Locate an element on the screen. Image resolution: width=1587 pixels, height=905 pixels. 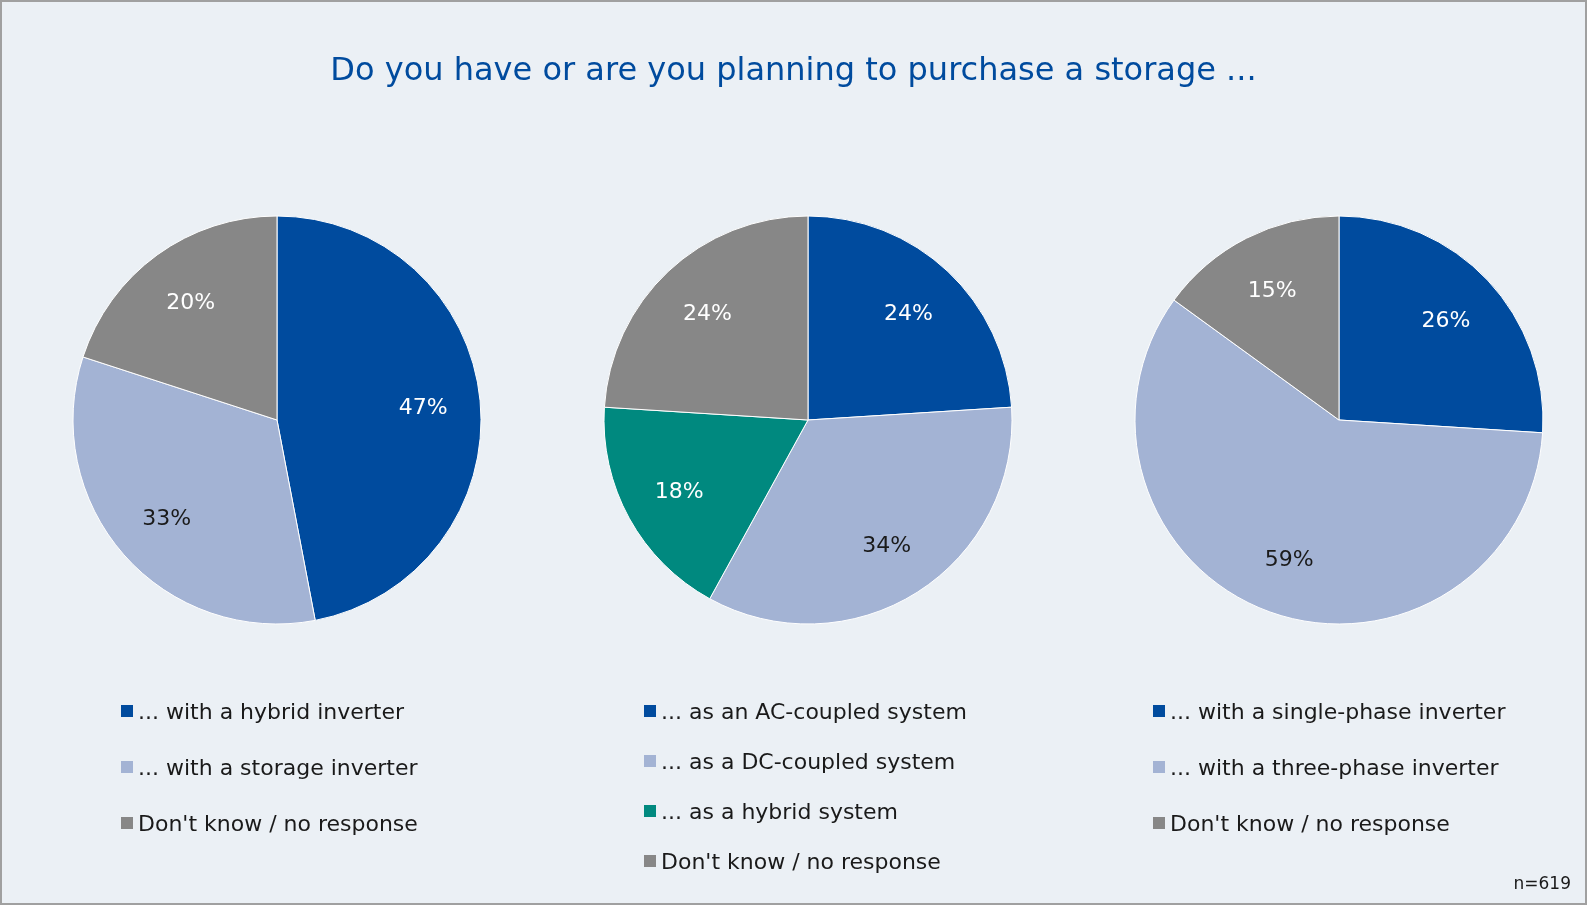
legend-label: ... as a DC-coupled system is located at coordinates (808, 761).